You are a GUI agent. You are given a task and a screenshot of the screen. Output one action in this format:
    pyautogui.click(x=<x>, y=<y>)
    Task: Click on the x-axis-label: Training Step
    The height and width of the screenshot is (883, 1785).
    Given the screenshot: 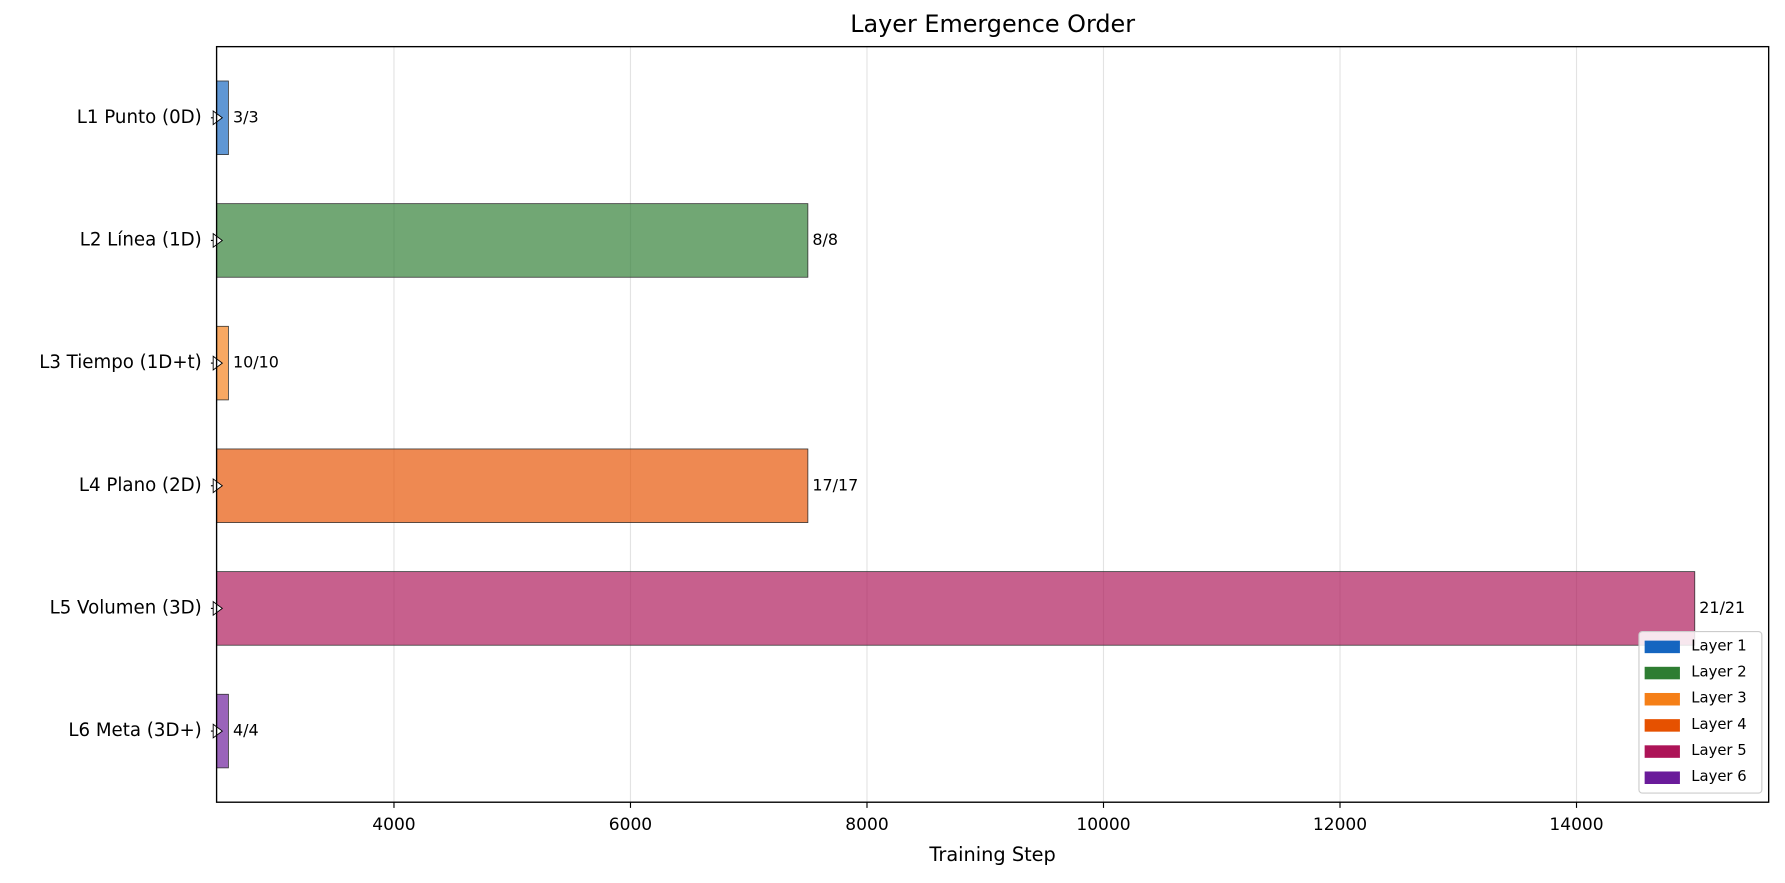 What is the action you would take?
    pyautogui.click(x=991, y=854)
    